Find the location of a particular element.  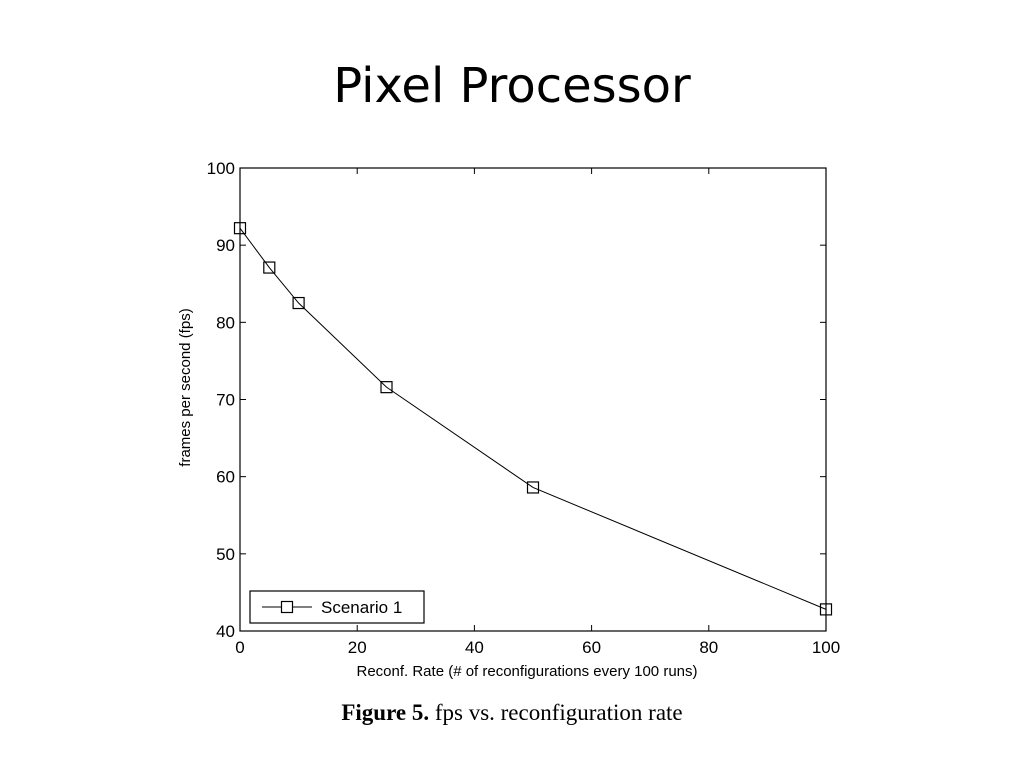

y-tick-label: 100 is located at coordinates (221, 168).